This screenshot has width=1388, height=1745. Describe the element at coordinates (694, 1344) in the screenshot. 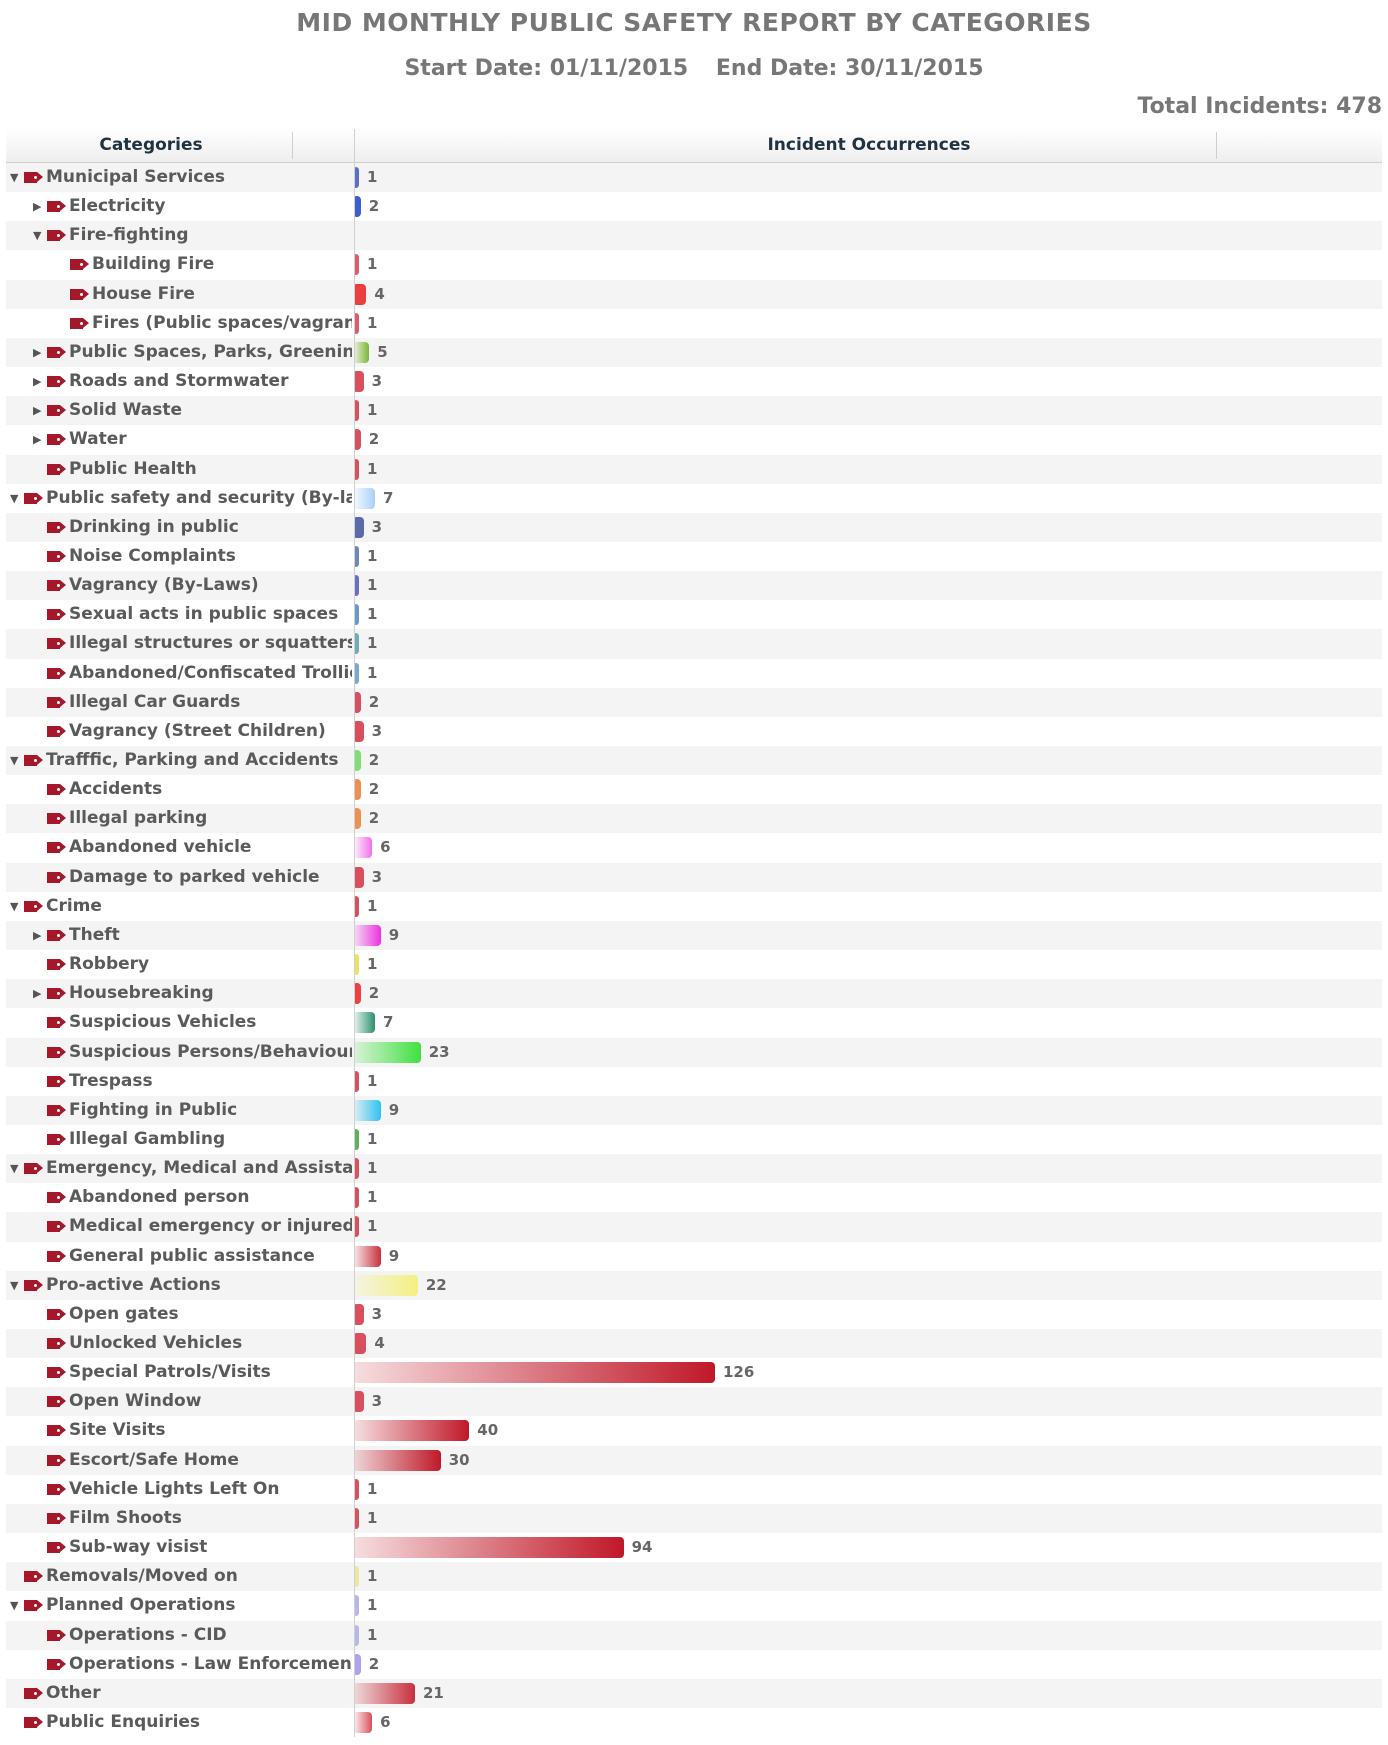

I see `table-row: Unlocked Vehicles 4` at that location.